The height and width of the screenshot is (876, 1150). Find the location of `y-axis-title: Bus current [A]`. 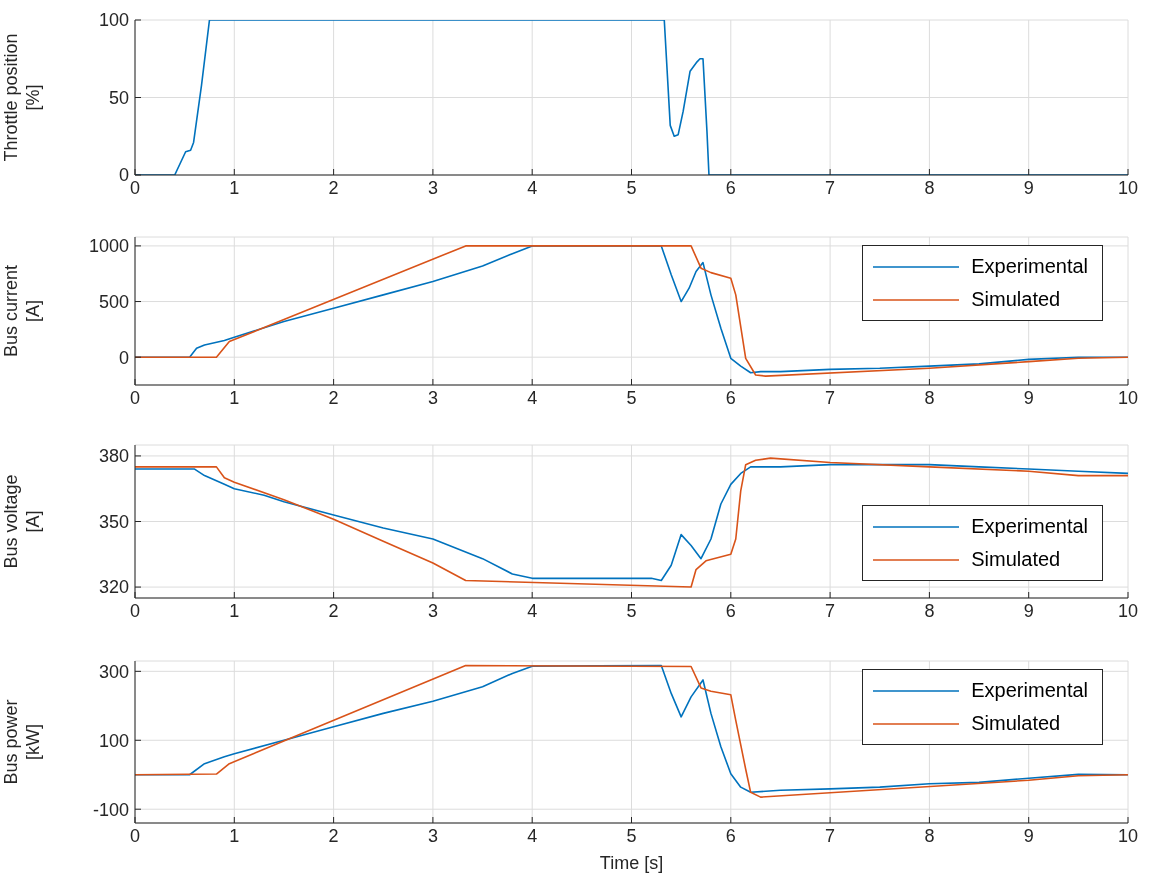

y-axis-title: Bus current [A] is located at coordinates (22, 311).